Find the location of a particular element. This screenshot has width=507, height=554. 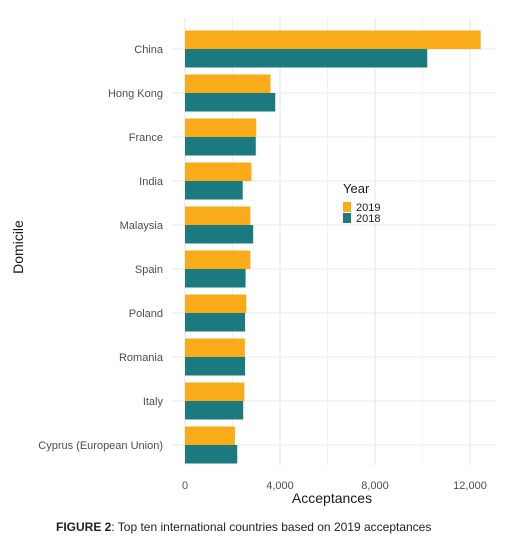

x-tick-label-1: 4,000 is located at coordinates (280, 486).